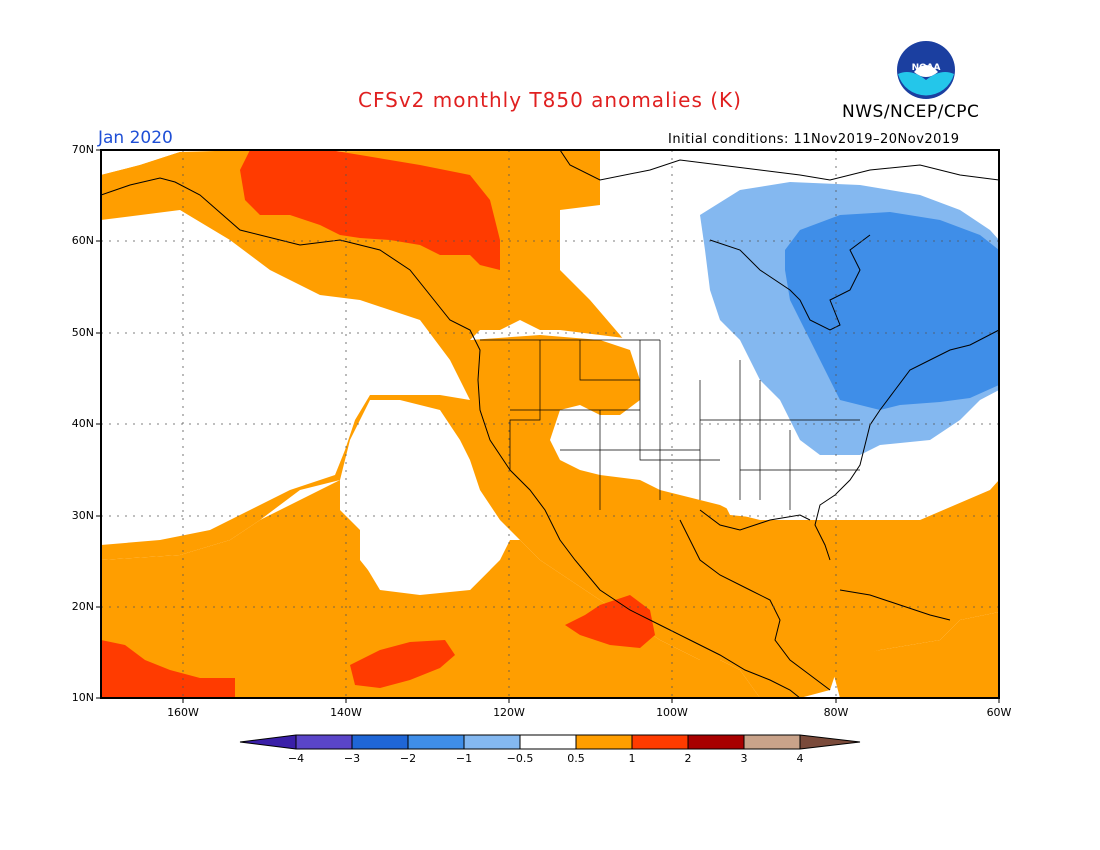 This screenshot has height=850, width=1100. What do you see at coordinates (402, 664) in the screenshot?
I see `anomaly-region-red-mid-pacific` at bounding box center [402, 664].